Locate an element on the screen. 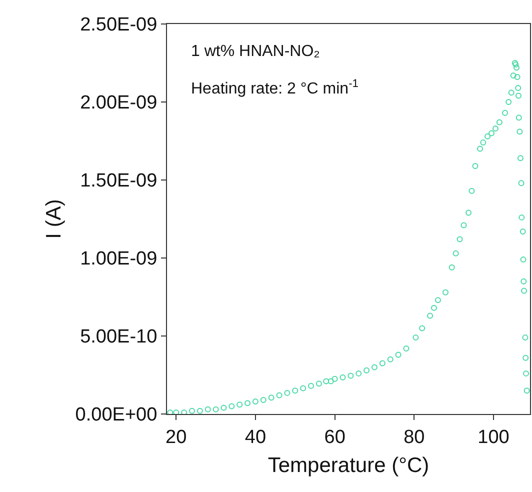  y-axis-title: I (A) is located at coordinates (54, 219).